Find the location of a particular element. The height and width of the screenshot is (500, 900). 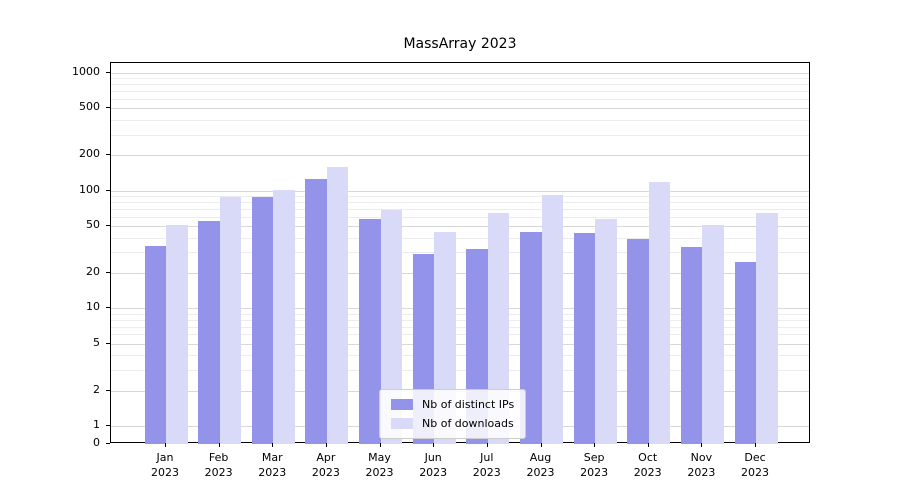

x-tick-month: Jul is located at coordinates (487, 457).